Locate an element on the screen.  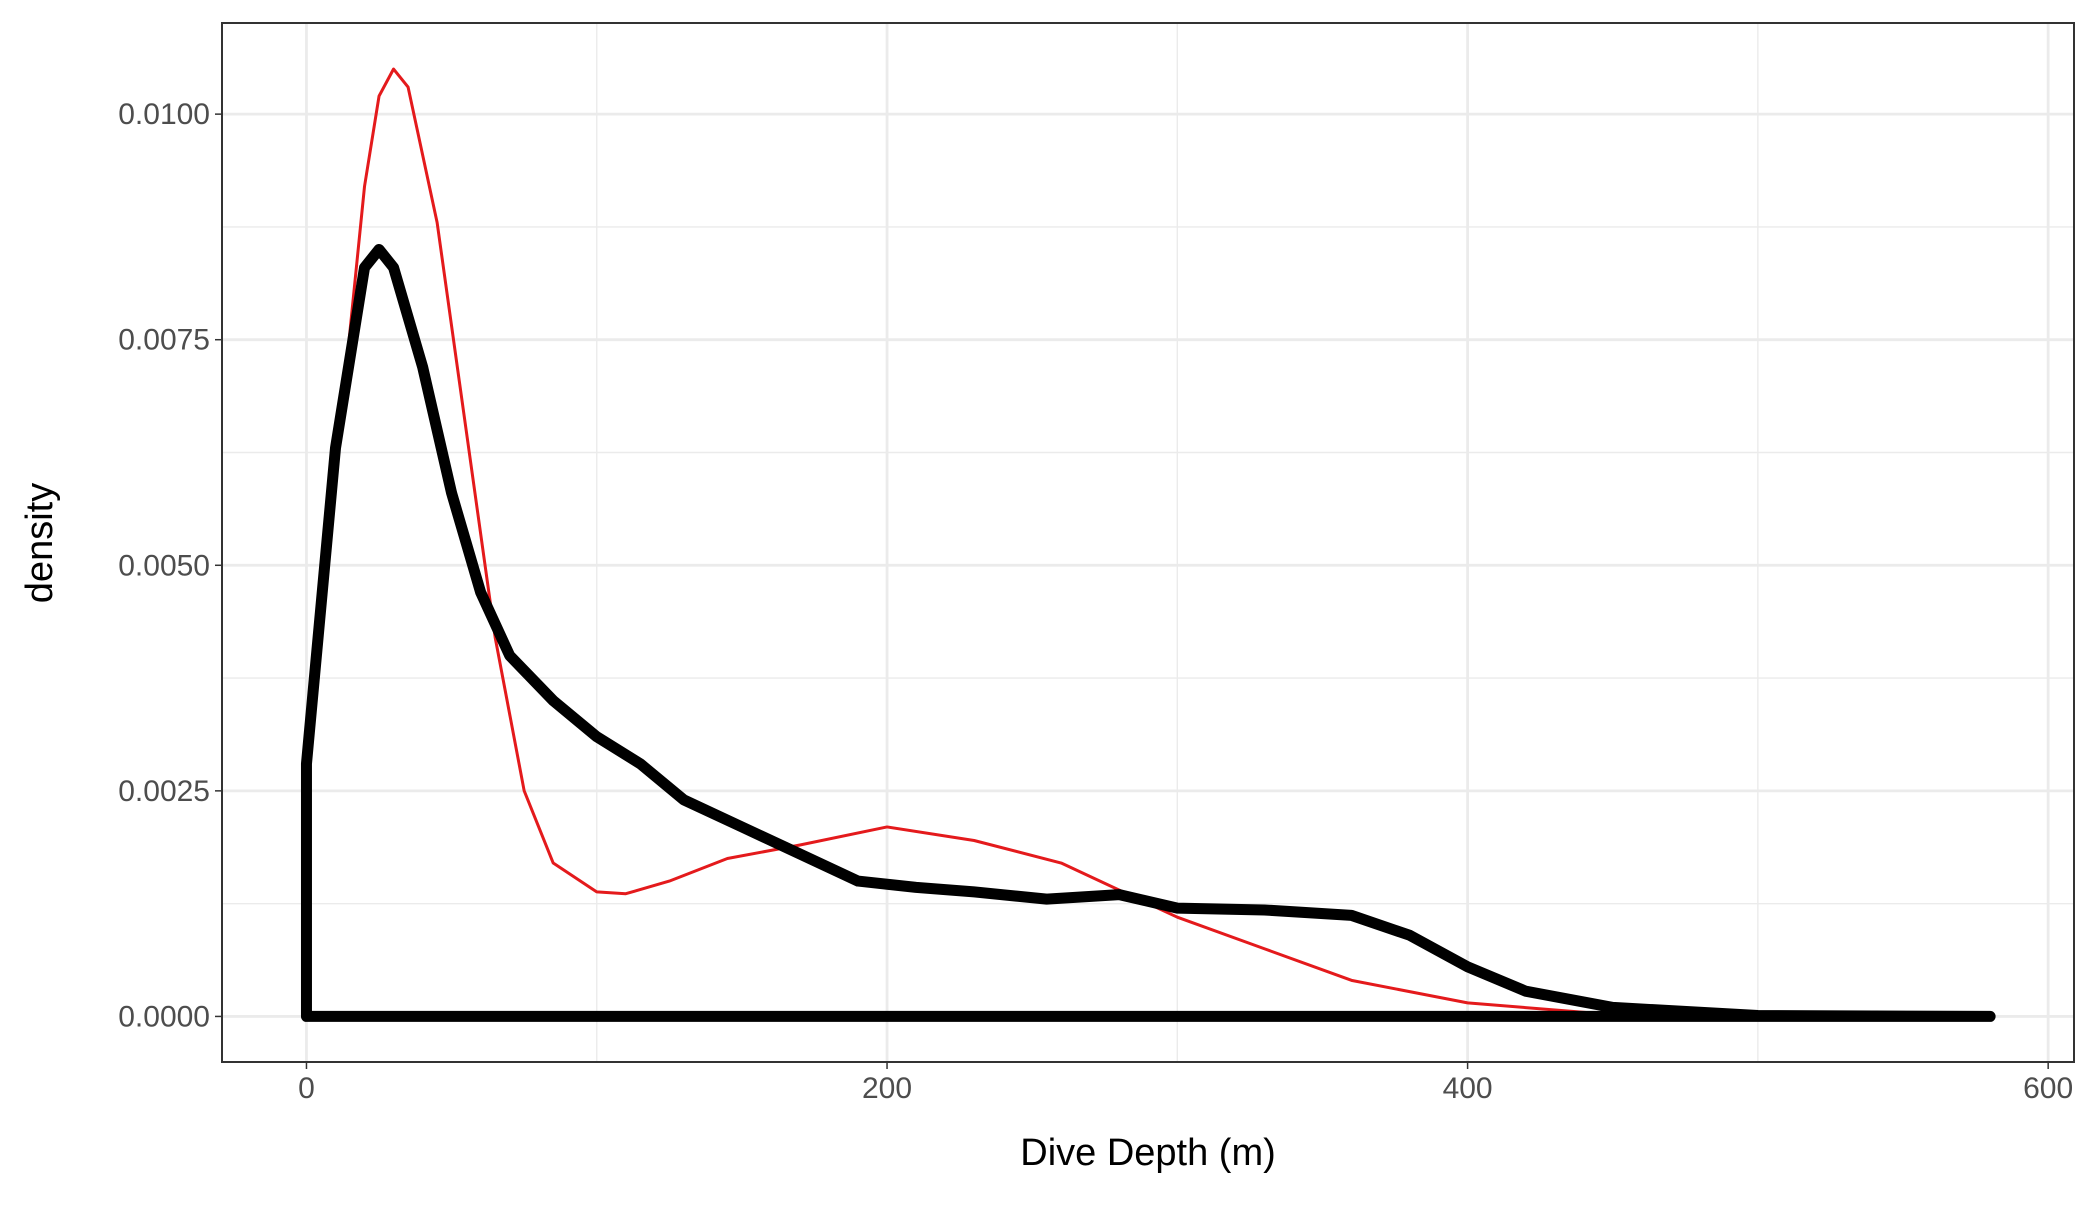
x-tick-label: 200 is located at coordinates (887, 1088).